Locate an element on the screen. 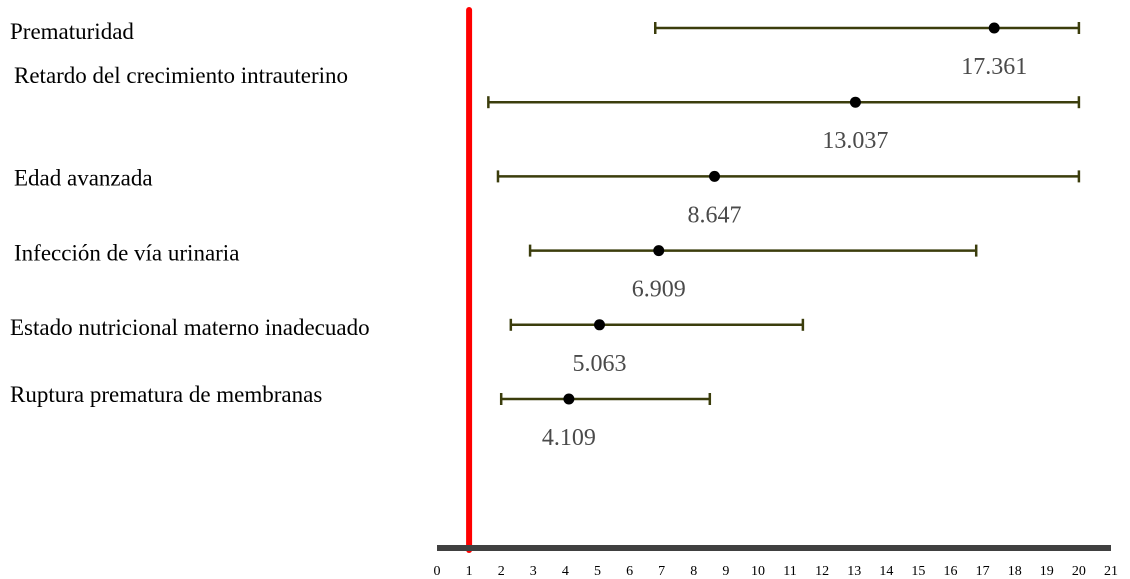 The image size is (1130, 579). x-tick-label: 8 is located at coordinates (693, 571).